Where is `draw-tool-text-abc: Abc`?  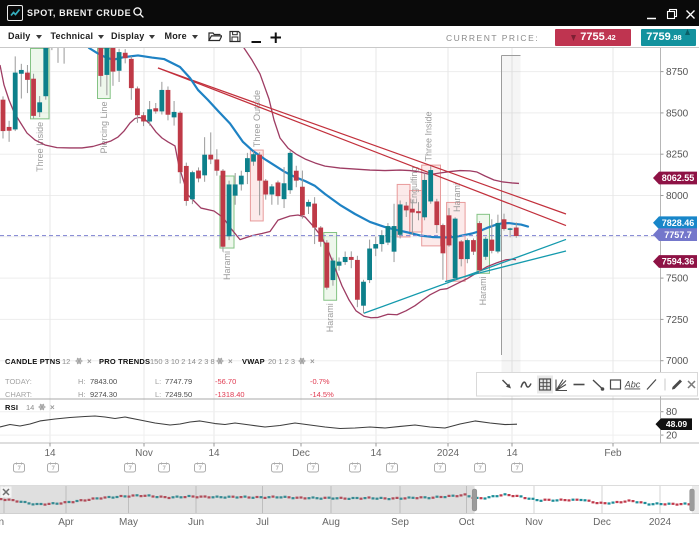 draw-tool-text-abc: Abc is located at coordinates (632, 385).